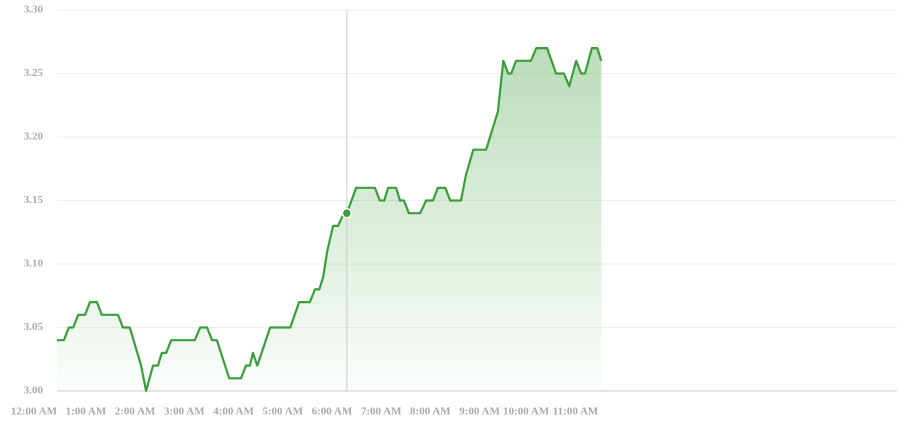  Describe the element at coordinates (34, 137) in the screenshot. I see `y-tick-label: 3.20` at that location.